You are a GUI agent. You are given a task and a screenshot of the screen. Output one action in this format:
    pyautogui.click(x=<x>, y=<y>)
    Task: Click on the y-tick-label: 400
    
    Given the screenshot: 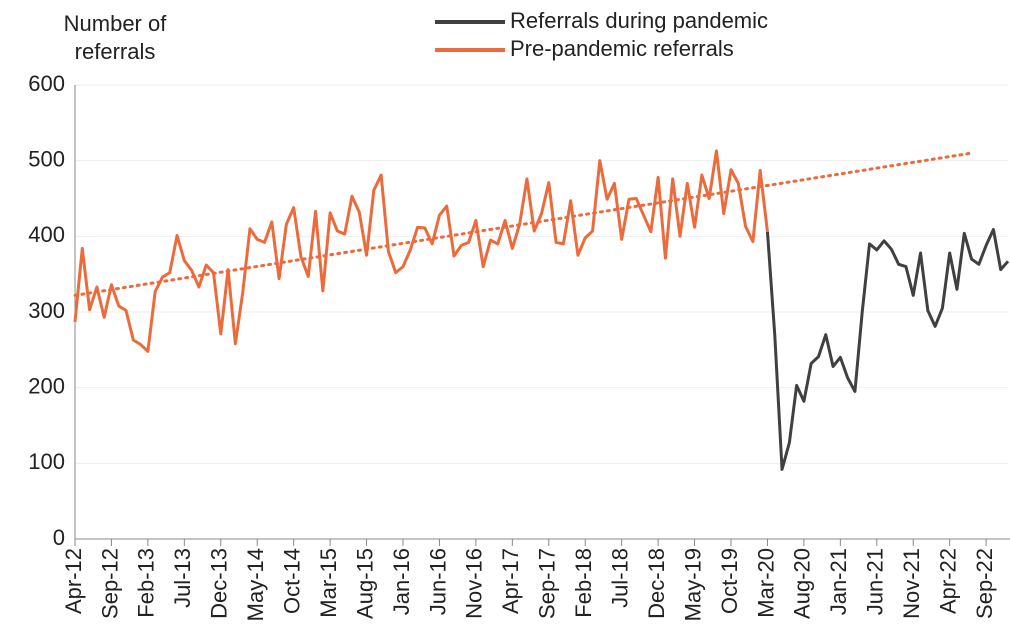 What is the action you would take?
    pyautogui.click(x=46, y=234)
    